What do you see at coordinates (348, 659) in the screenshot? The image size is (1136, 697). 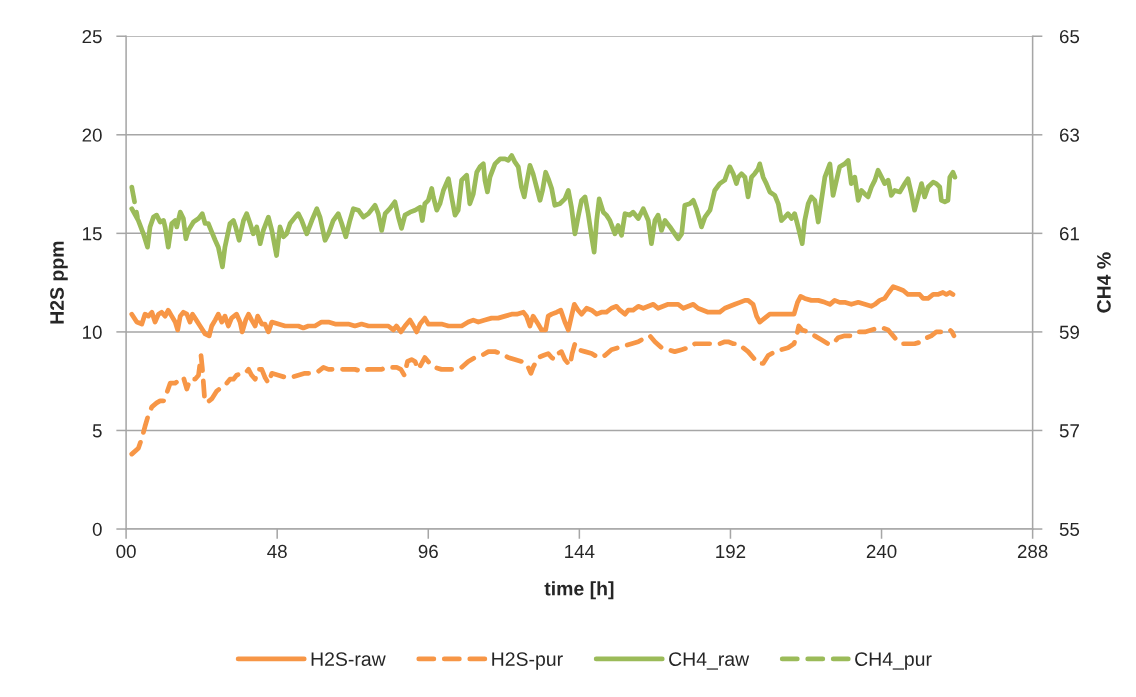 I see `legend-label: H2S-raw` at bounding box center [348, 659].